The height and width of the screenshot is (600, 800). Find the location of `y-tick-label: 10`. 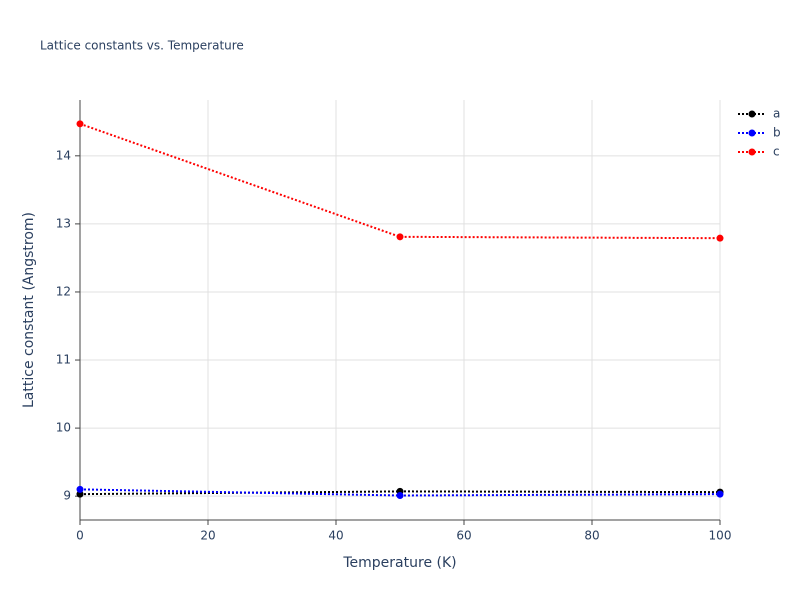

y-tick-label: 10 is located at coordinates (63, 428).